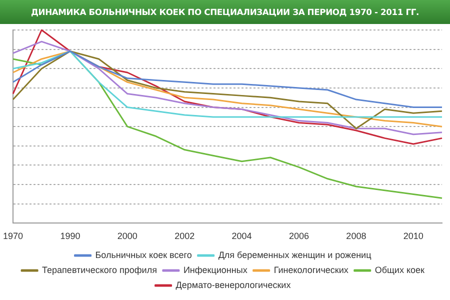  What do you see at coordinates (13, 236) in the screenshot?
I see `x-tick-label: 1970` at bounding box center [13, 236].